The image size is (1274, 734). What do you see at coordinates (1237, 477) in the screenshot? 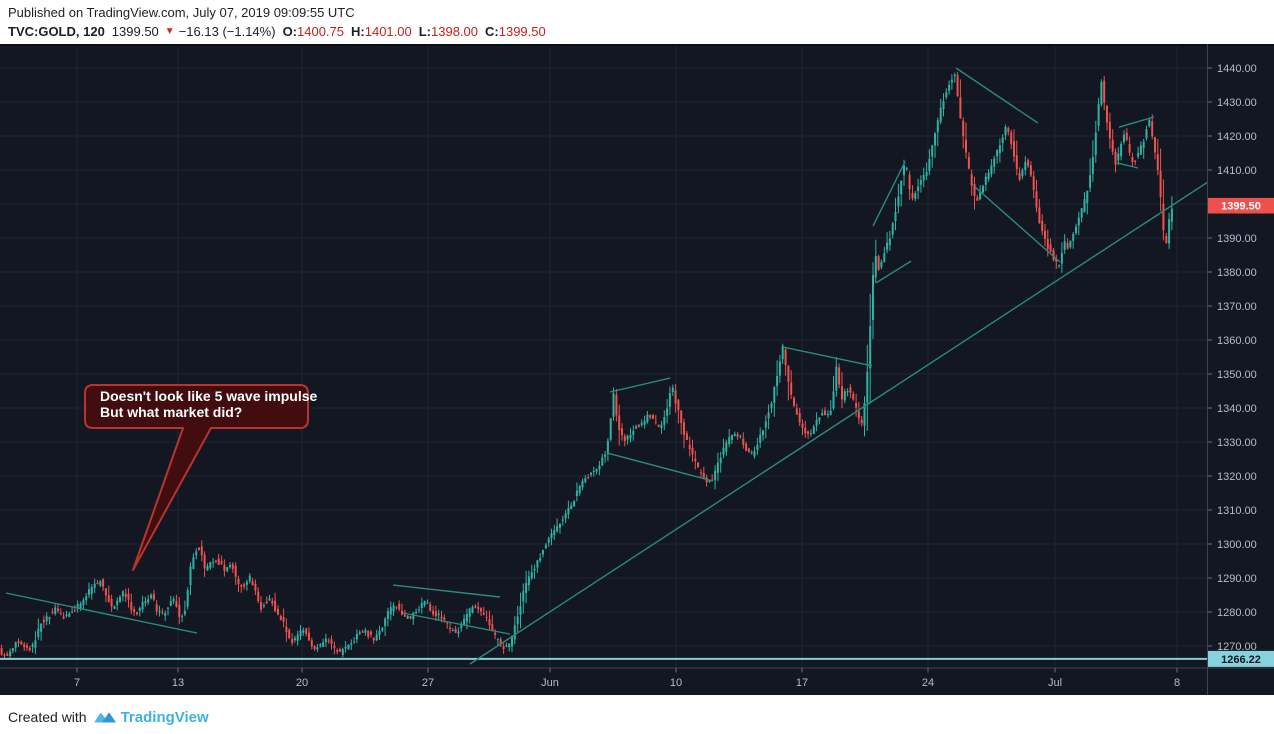
I see `price-axis-label: 1320.00` at bounding box center [1237, 477].